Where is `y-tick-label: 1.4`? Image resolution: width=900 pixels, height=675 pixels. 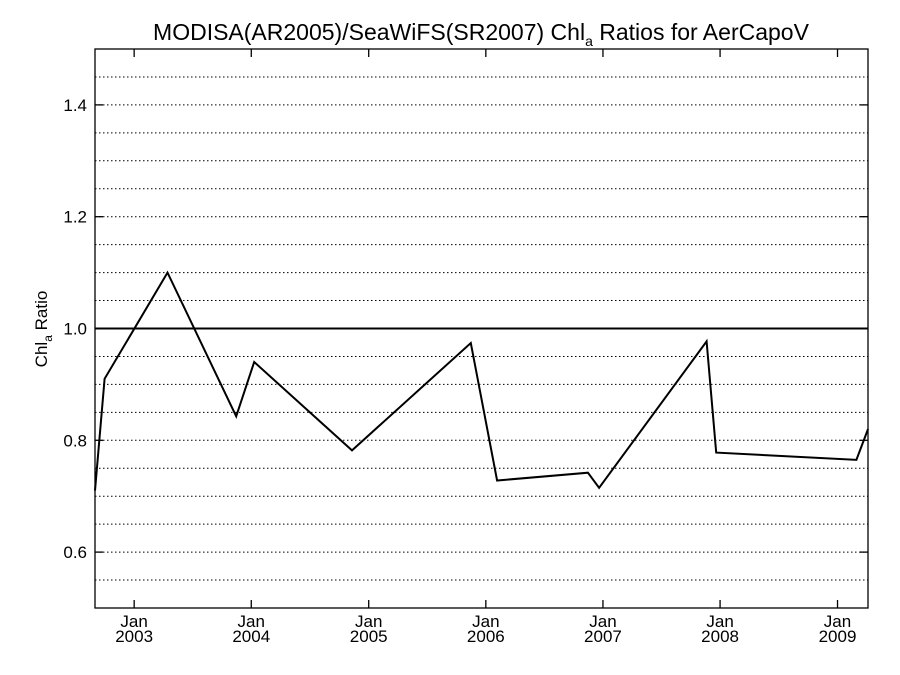 y-tick-label: 1.4 is located at coordinates (75, 105).